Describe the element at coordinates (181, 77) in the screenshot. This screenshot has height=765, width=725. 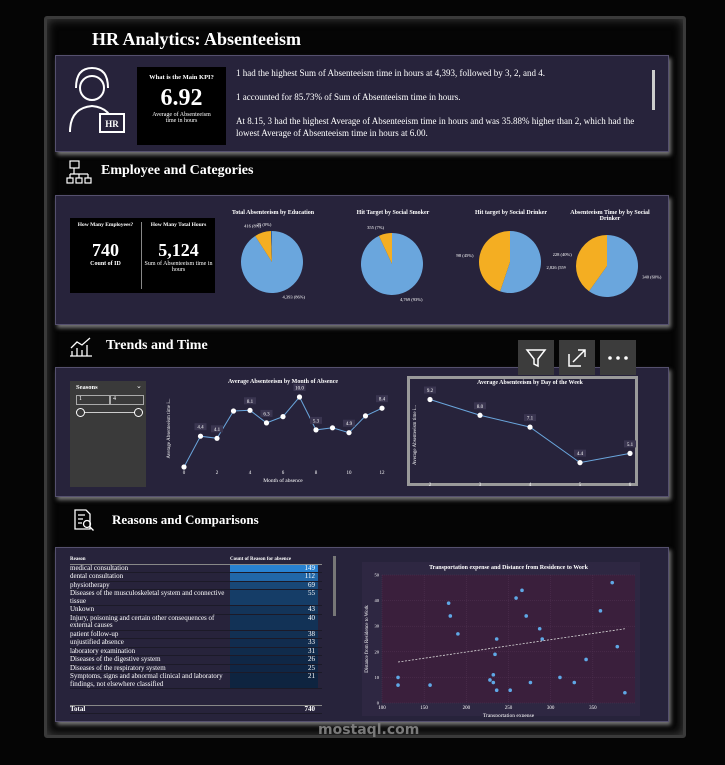
I see `kpi-question: What is the Main KPI?` at that location.